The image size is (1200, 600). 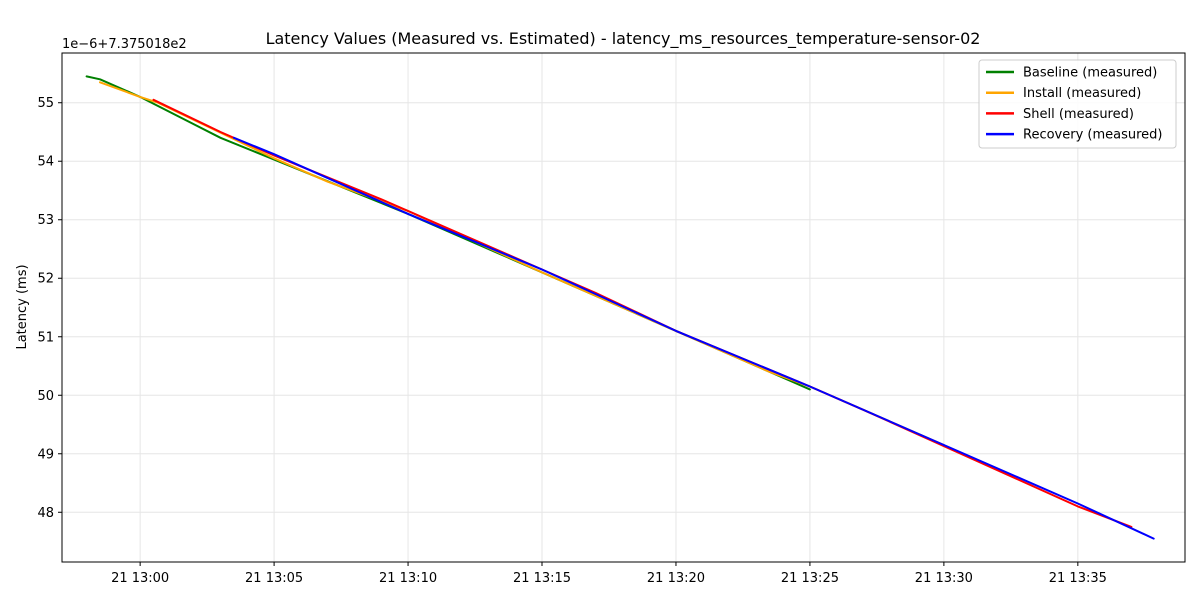 I want to click on y-tick-label: 50, so click(x=45, y=396).